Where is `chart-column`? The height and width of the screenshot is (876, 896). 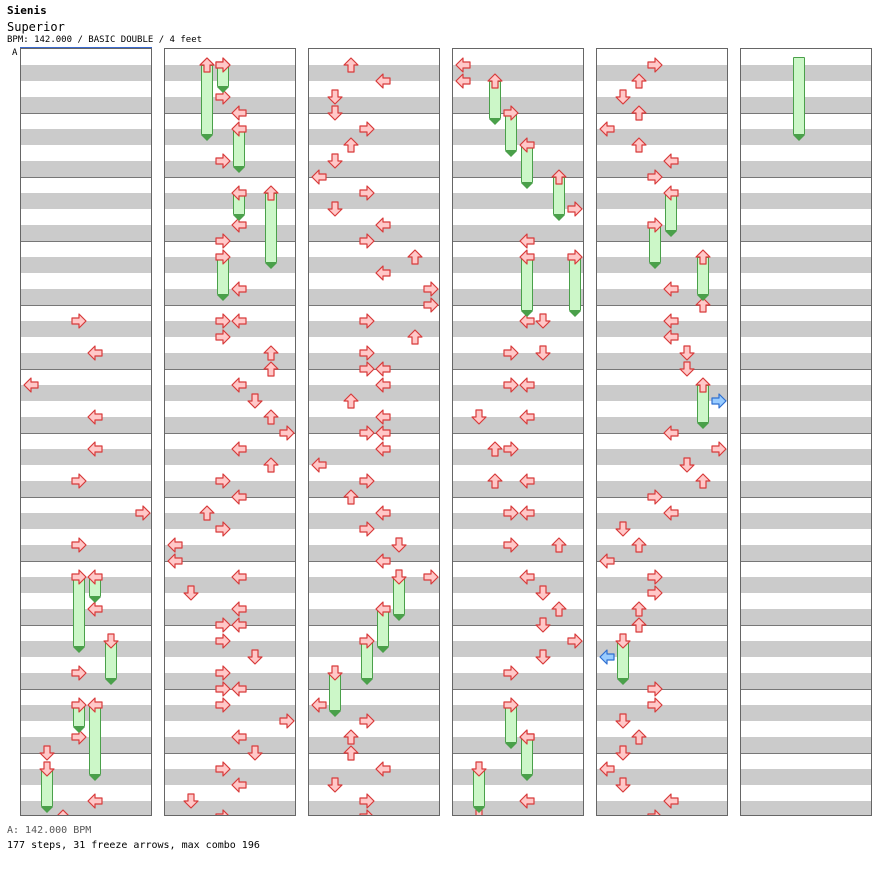
chart-column is located at coordinates (662, 432).